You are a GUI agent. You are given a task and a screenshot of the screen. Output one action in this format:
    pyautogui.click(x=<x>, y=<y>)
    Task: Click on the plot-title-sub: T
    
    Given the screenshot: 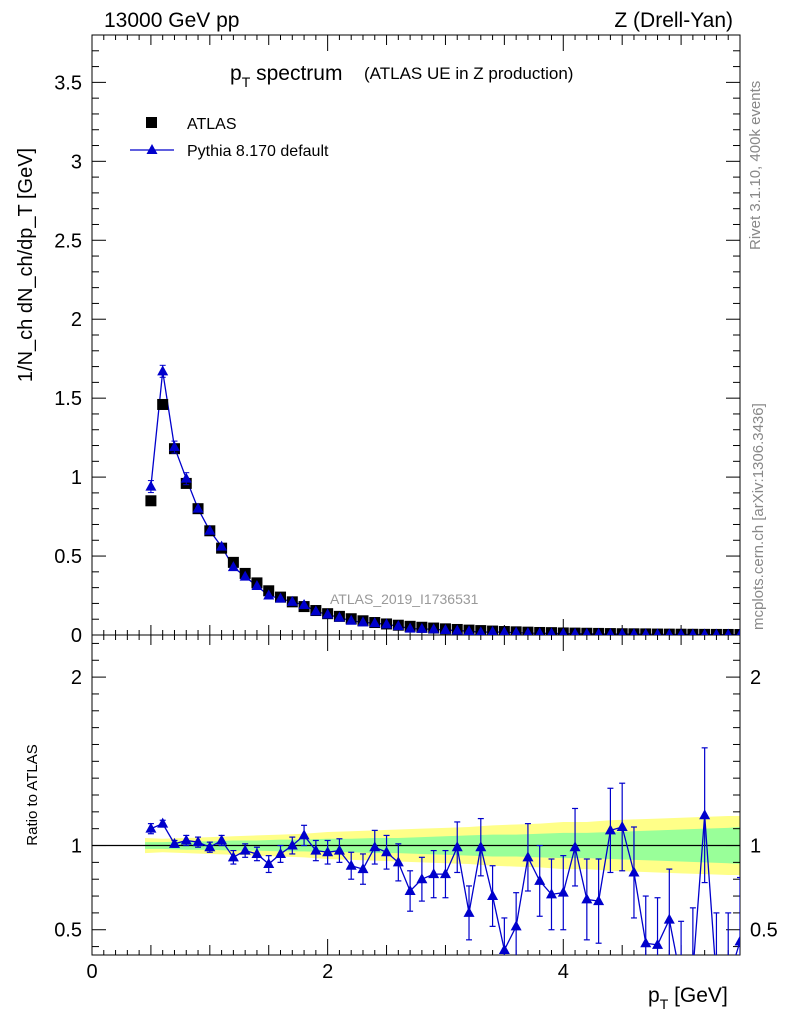 What is the action you would take?
    pyautogui.click(x=246, y=82)
    